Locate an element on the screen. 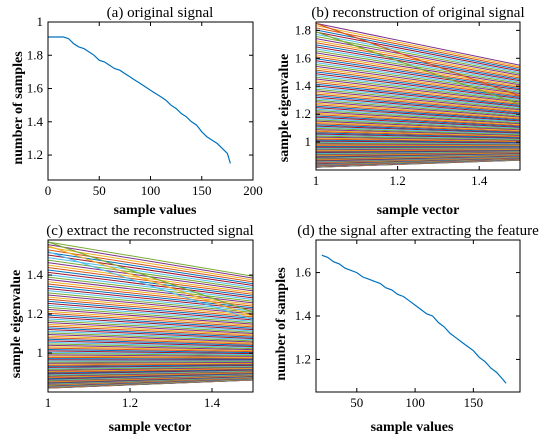 The width and height of the screenshot is (550, 438). panel-a-series-line is located at coordinates (139, 100).